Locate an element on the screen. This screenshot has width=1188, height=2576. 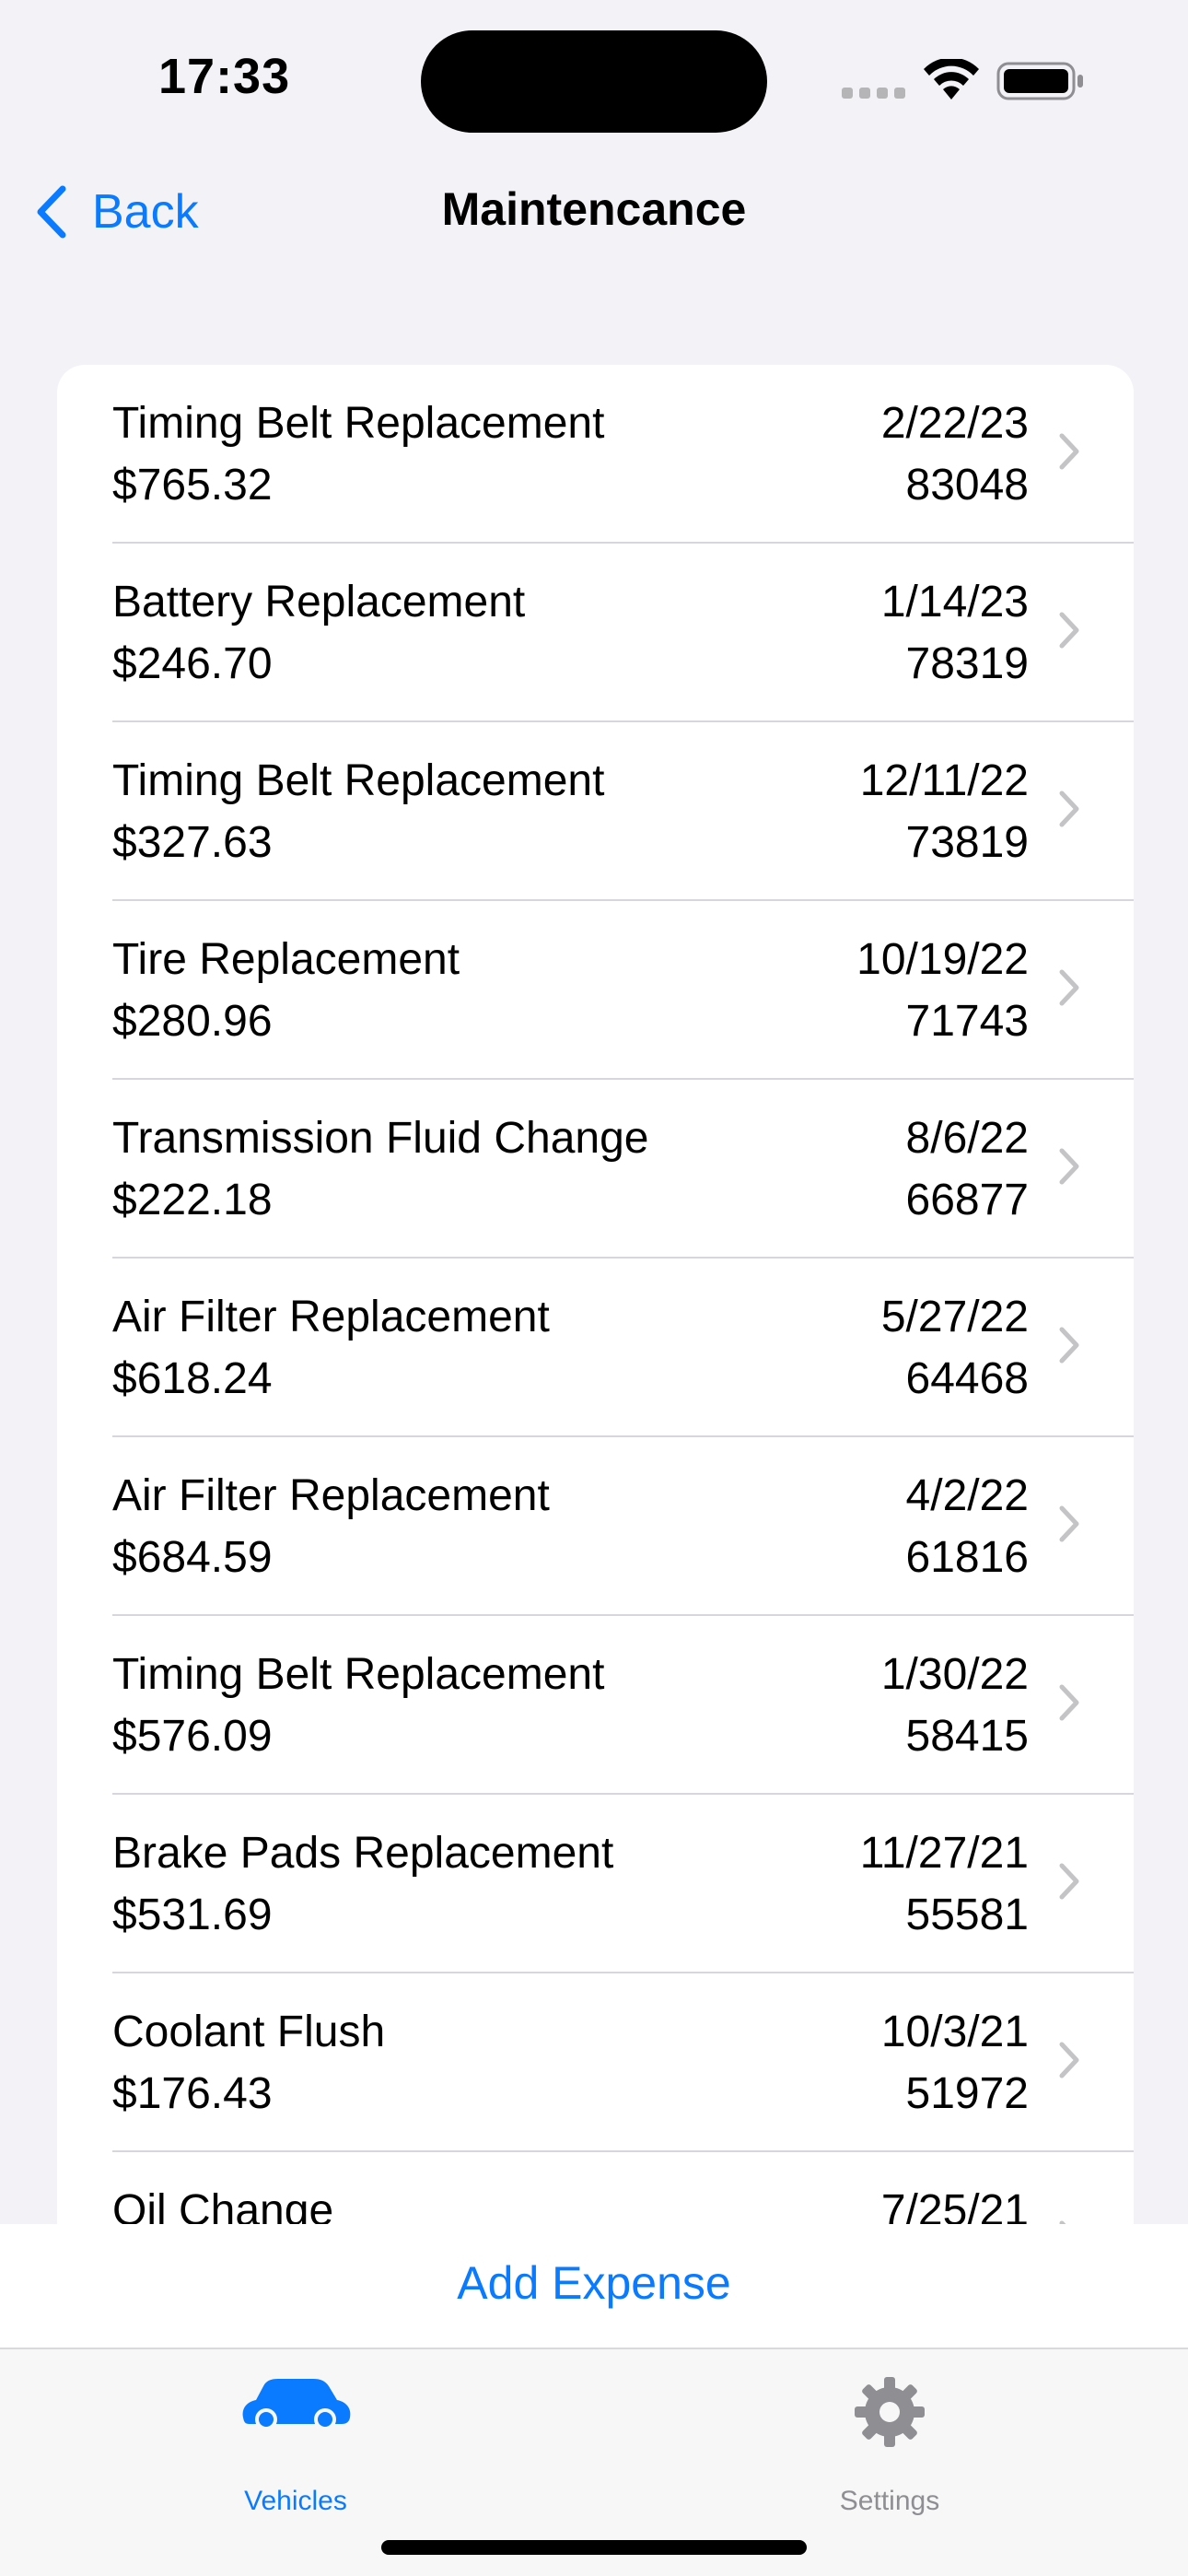
status-bar: 17:33 is located at coordinates (594, 78).